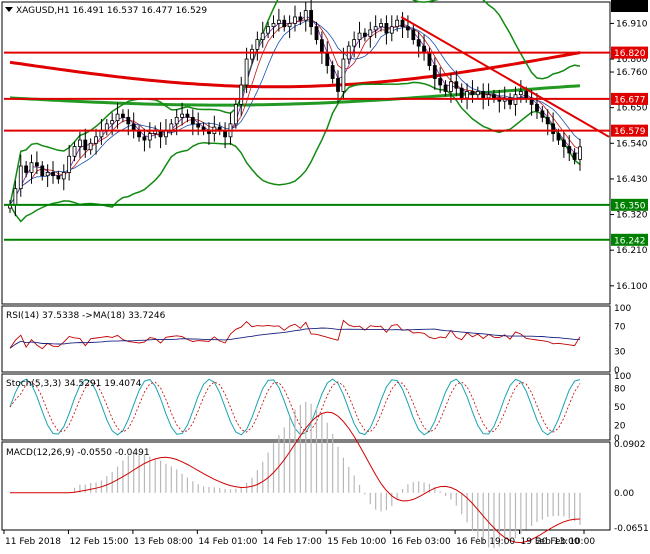  What do you see at coordinates (632, 180) in the screenshot?
I see `price-tick-label: 16.430` at bounding box center [632, 180].